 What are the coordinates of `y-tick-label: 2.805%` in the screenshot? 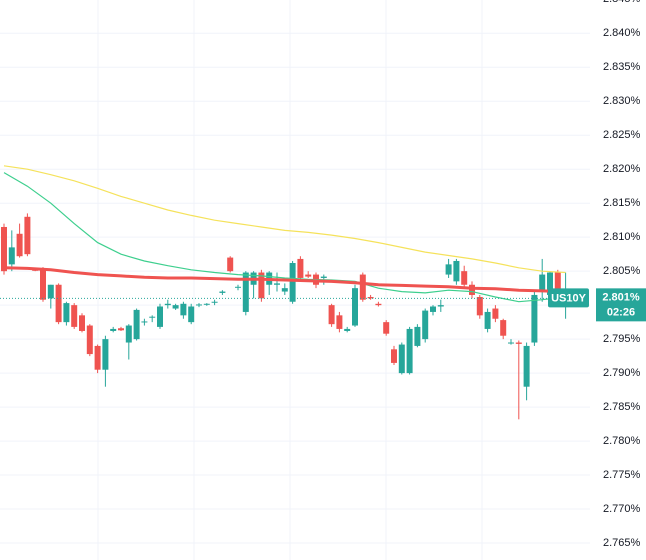 It's located at (622, 271).